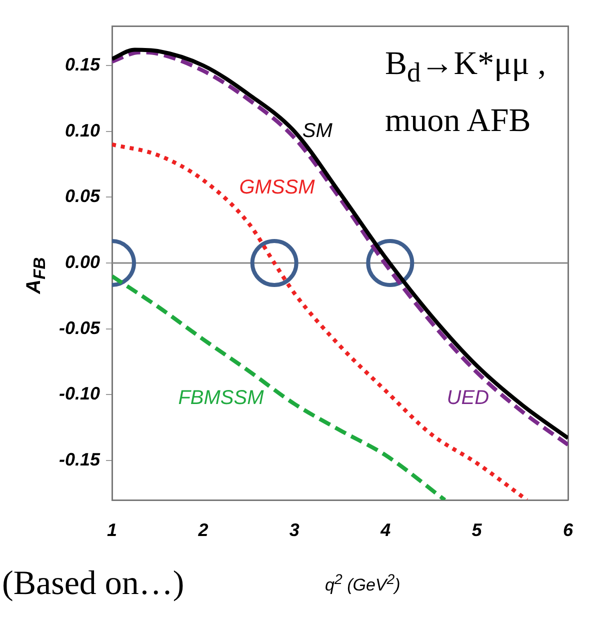 Image resolution: width=594 pixels, height=617 pixels. What do you see at coordinates (294, 530) in the screenshot?
I see `x-tick-label: 3` at bounding box center [294, 530].